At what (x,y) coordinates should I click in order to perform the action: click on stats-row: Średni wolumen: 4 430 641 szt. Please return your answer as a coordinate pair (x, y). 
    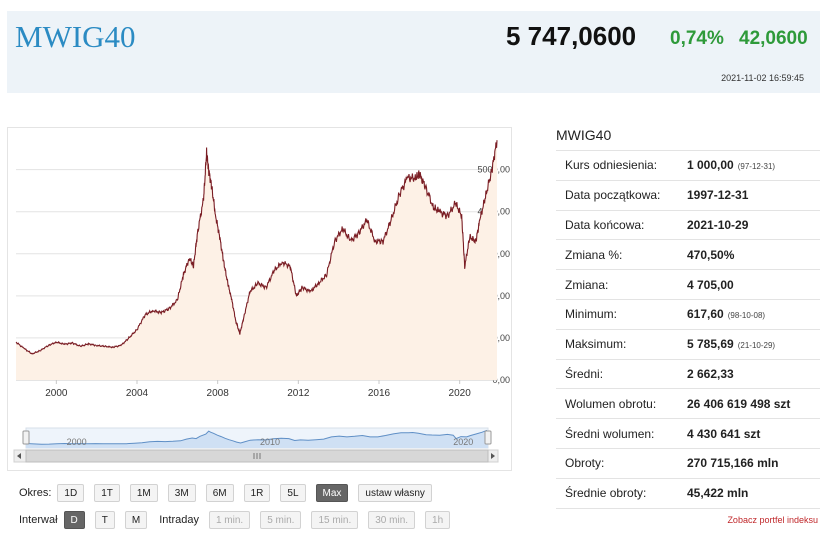
    Looking at the image, I should click on (688, 433).